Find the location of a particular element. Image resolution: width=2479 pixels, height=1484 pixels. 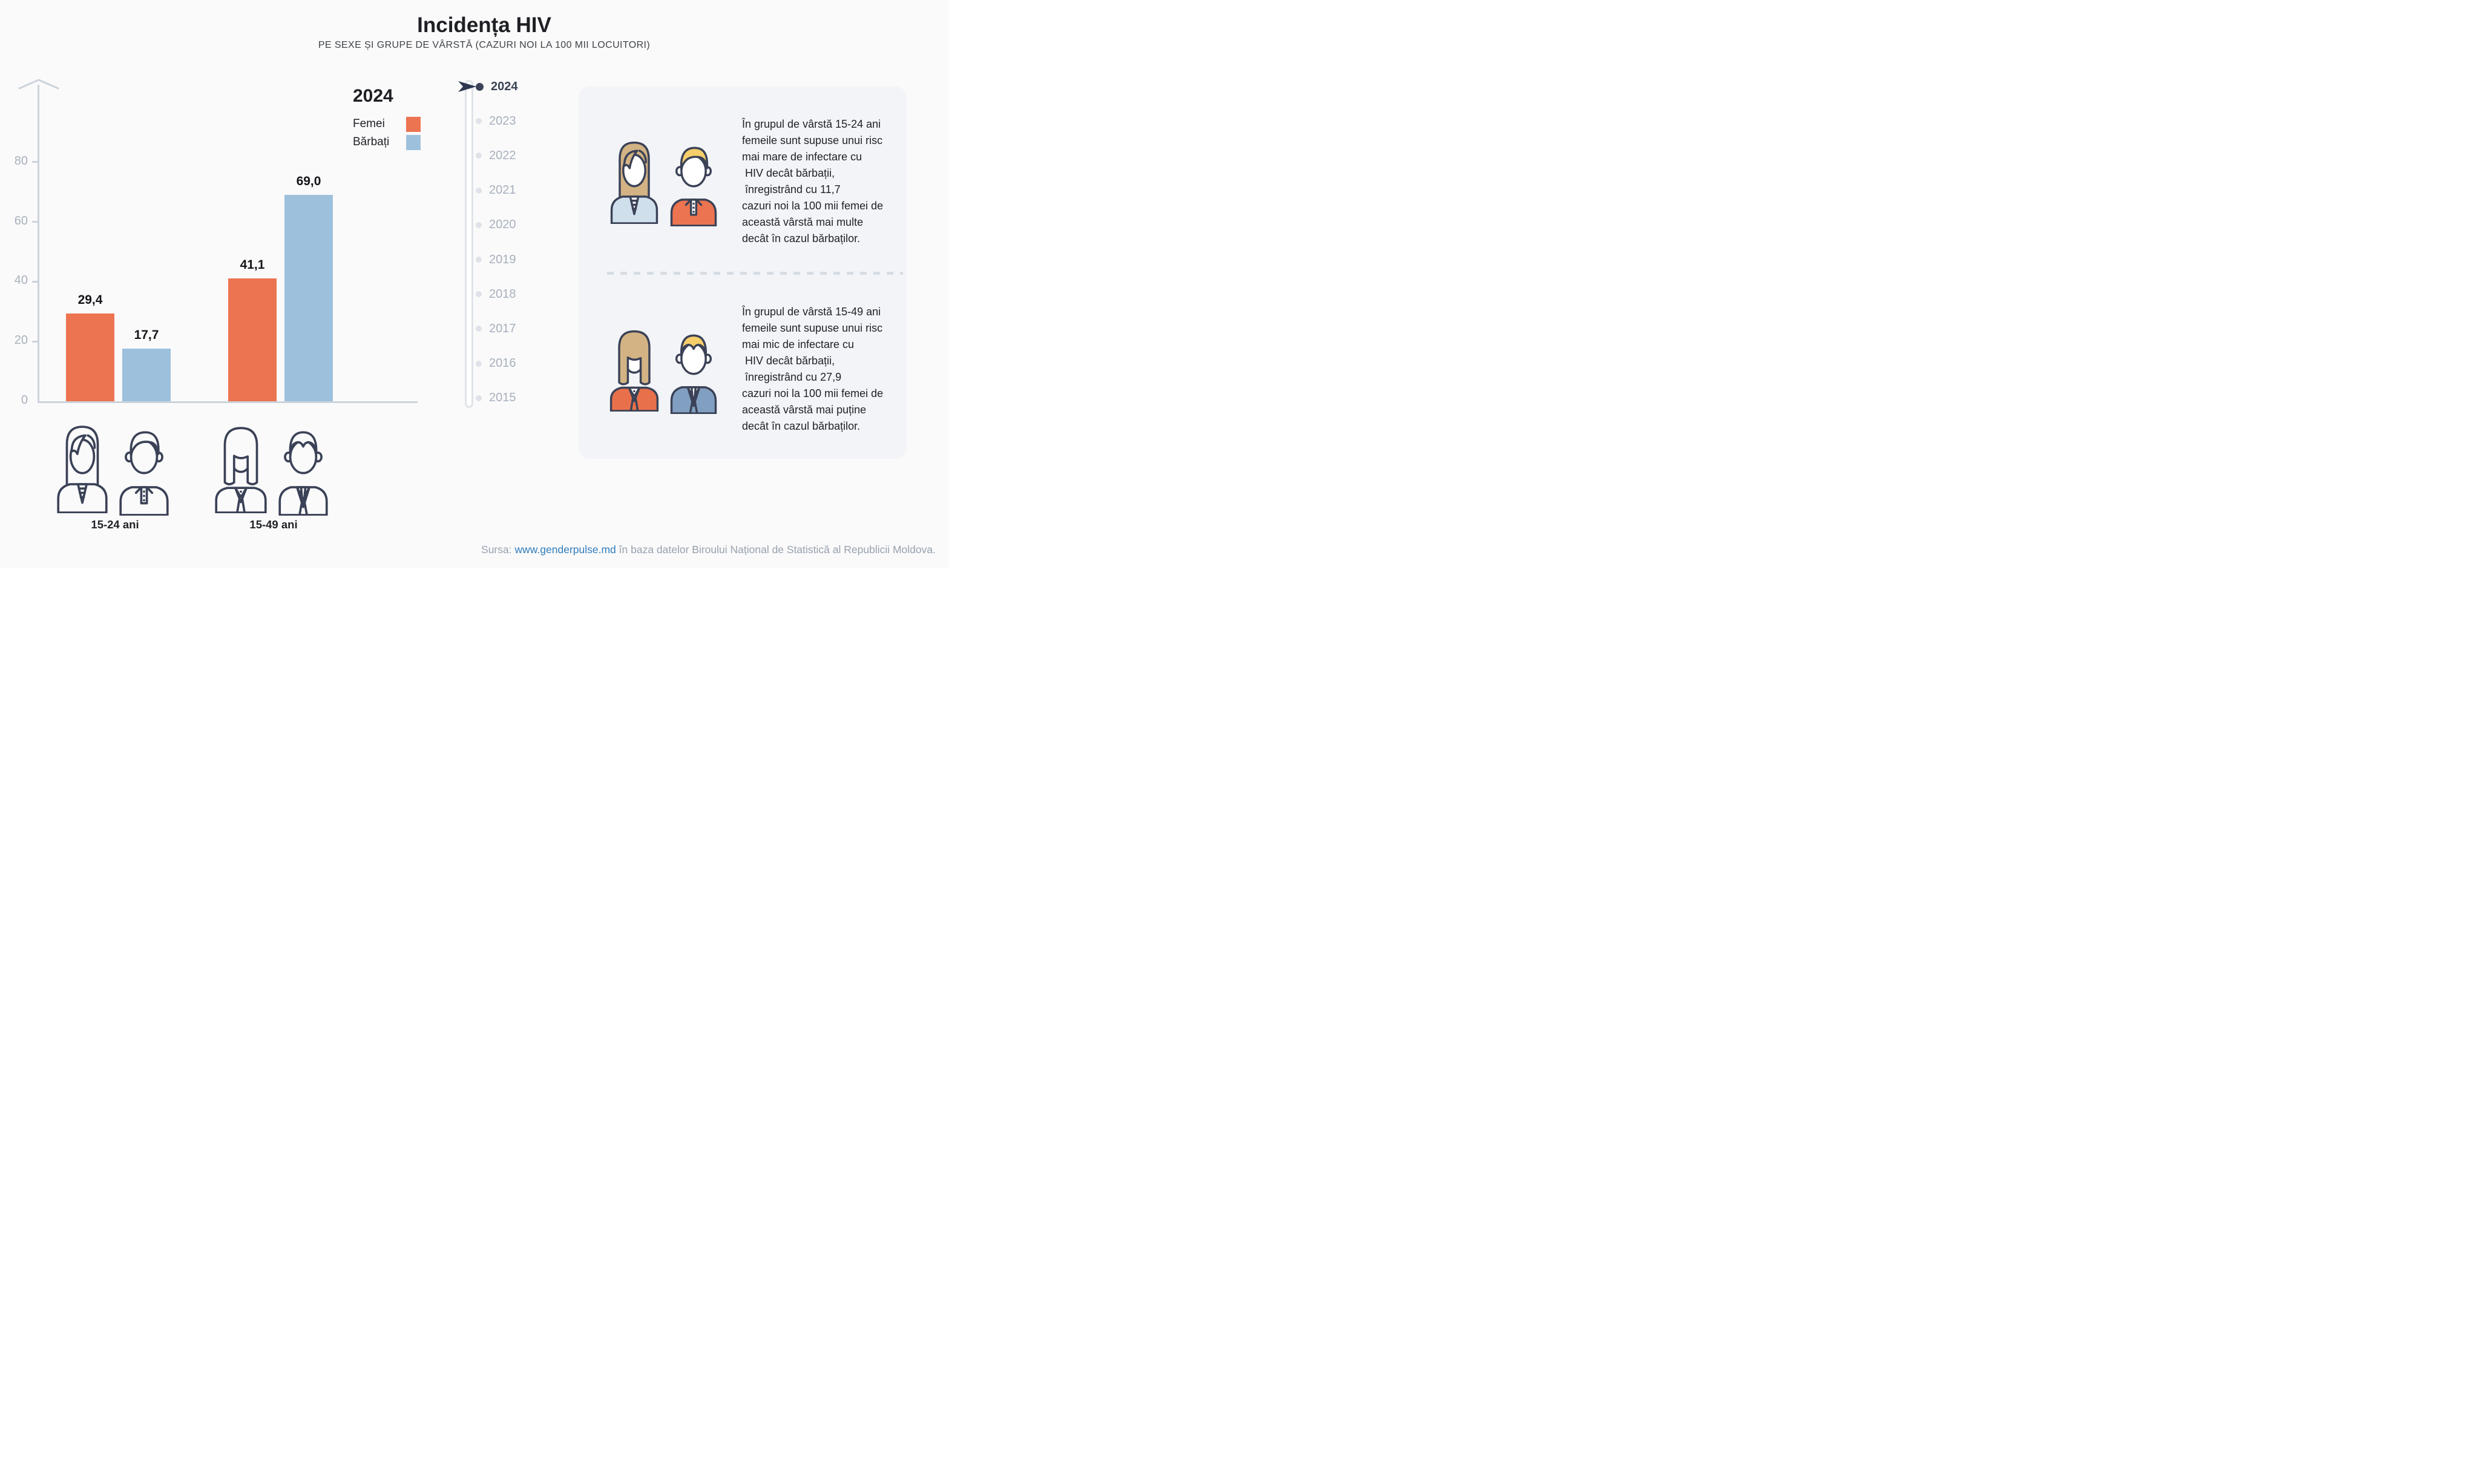

timeline-dot-2024 is located at coordinates (480, 86).